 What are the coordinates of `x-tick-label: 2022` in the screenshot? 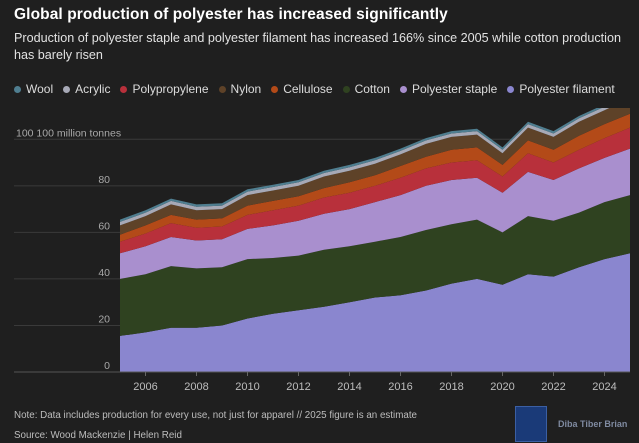 It's located at (553, 387).